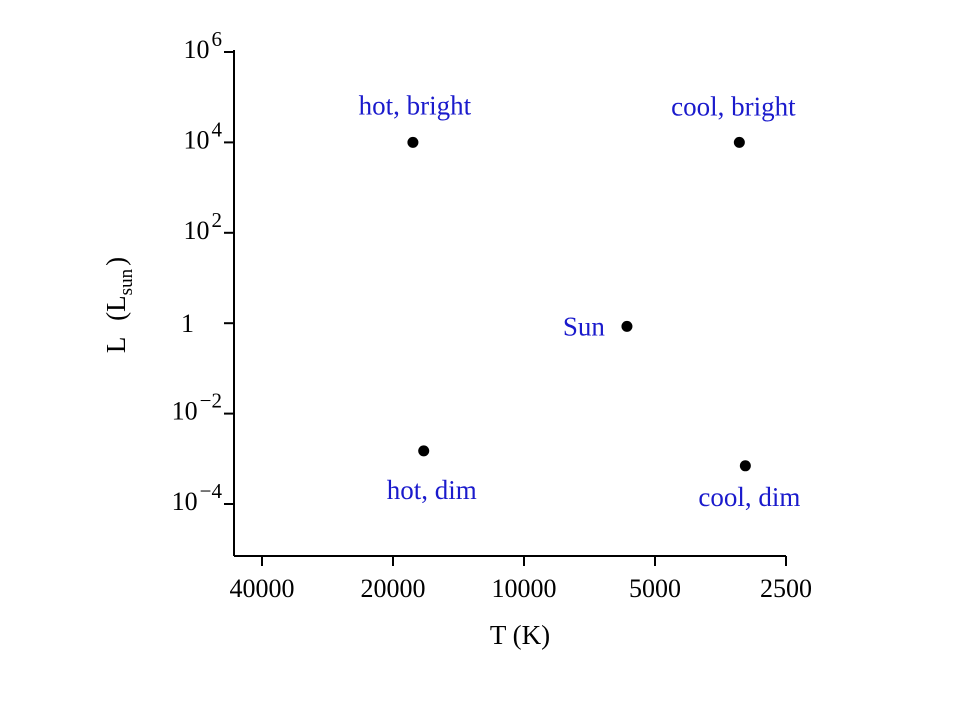 Image resolution: width=960 pixels, height=720 pixels. I want to click on x-ticks: 40000 20000 10000 5000 2500, so click(521, 579).